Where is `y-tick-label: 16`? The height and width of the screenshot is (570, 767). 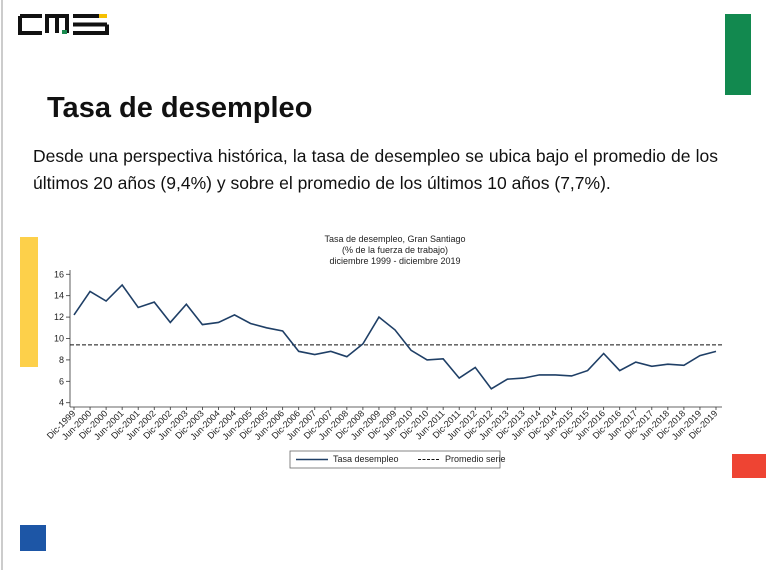
y-tick-label: 16 is located at coordinates (59, 274).